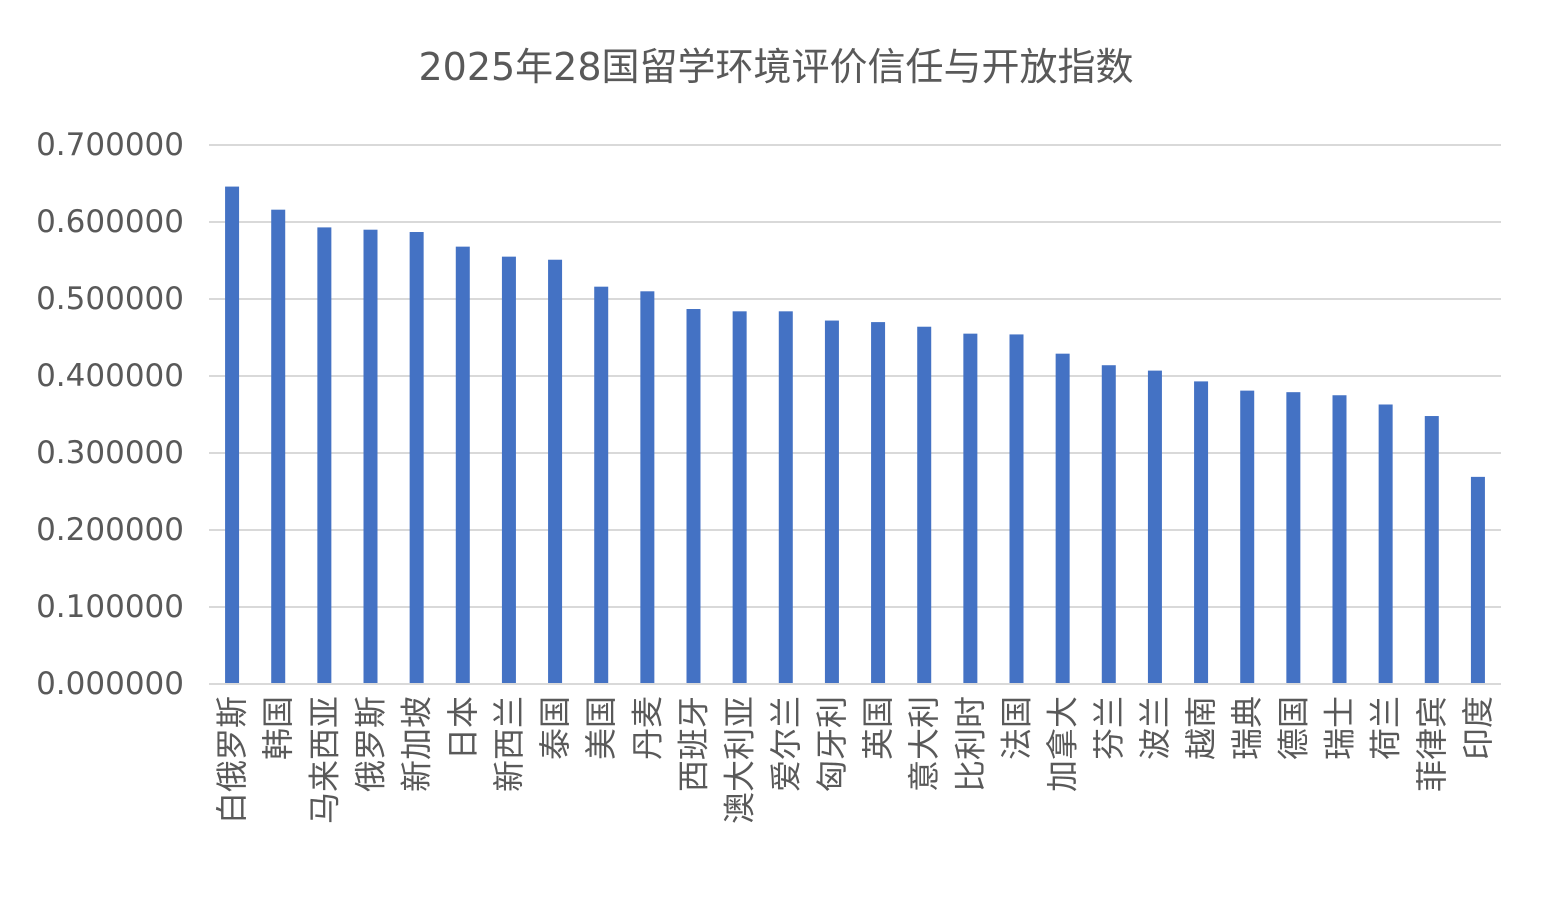 This screenshot has width=1552, height=912. Describe the element at coordinates (1155, 728) in the screenshot. I see `x-tick-label: 波兰` at that location.